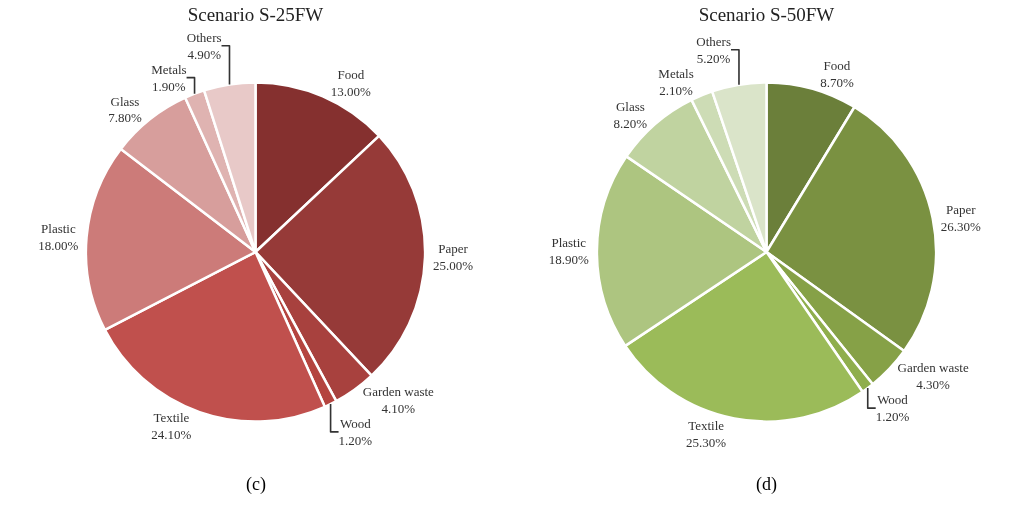  Describe the element at coordinates (713, 58) in the screenshot. I see `data-label: 5.20%` at that location.